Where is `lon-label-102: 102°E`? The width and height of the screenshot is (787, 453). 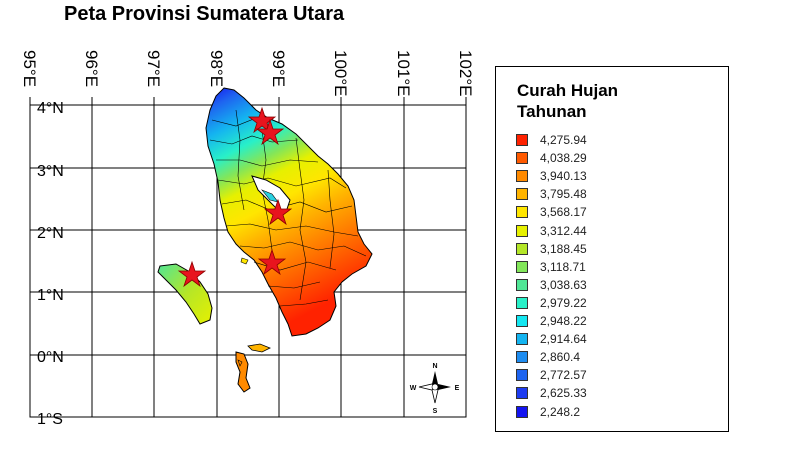 lon-label-102: 102°E is located at coordinates (465, 73).